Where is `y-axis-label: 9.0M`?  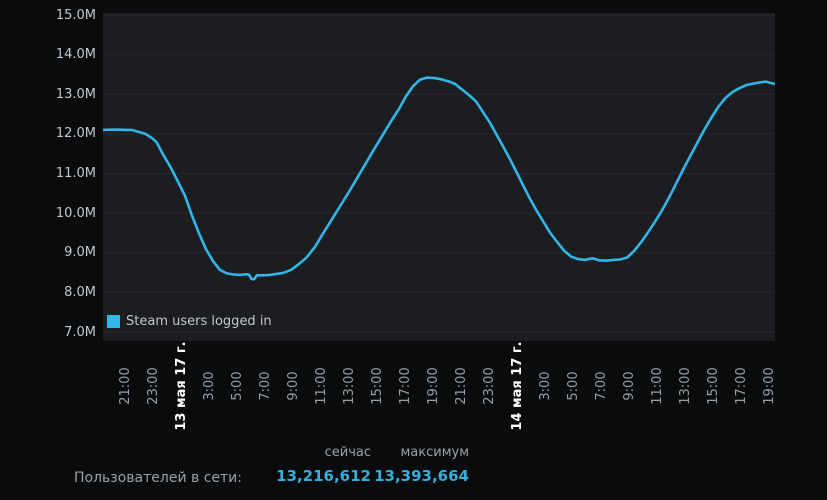 y-axis-label: 9.0M is located at coordinates (80, 253).